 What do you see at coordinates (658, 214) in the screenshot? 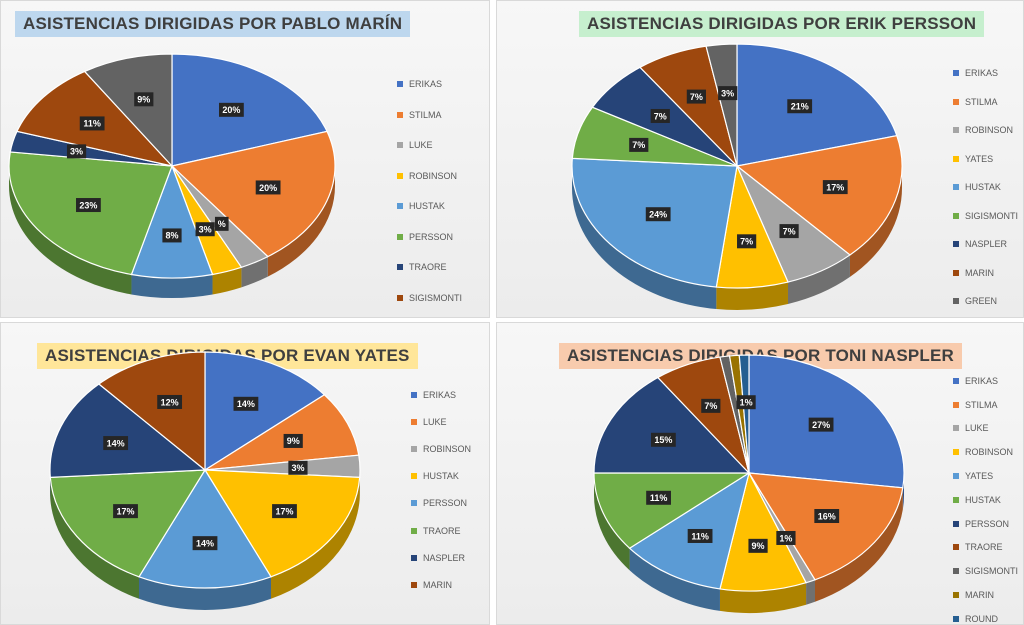
I see `pct-label-hustak: 24%` at bounding box center [658, 214].